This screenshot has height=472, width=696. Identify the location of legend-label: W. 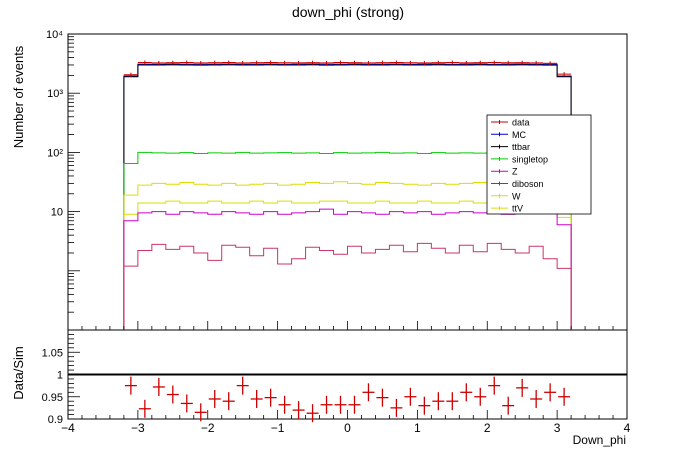
(516, 196).